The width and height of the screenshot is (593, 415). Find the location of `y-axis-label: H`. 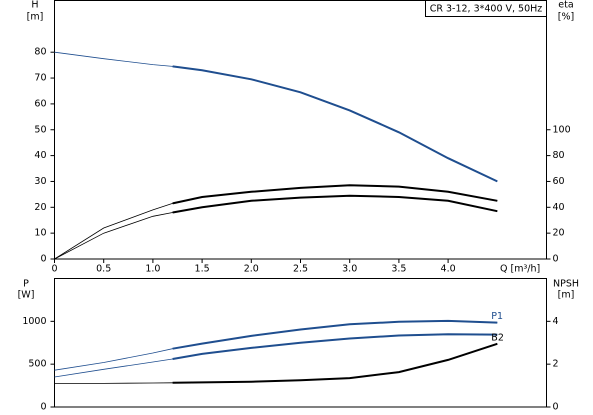

y-axis-label: H is located at coordinates (34, 5).